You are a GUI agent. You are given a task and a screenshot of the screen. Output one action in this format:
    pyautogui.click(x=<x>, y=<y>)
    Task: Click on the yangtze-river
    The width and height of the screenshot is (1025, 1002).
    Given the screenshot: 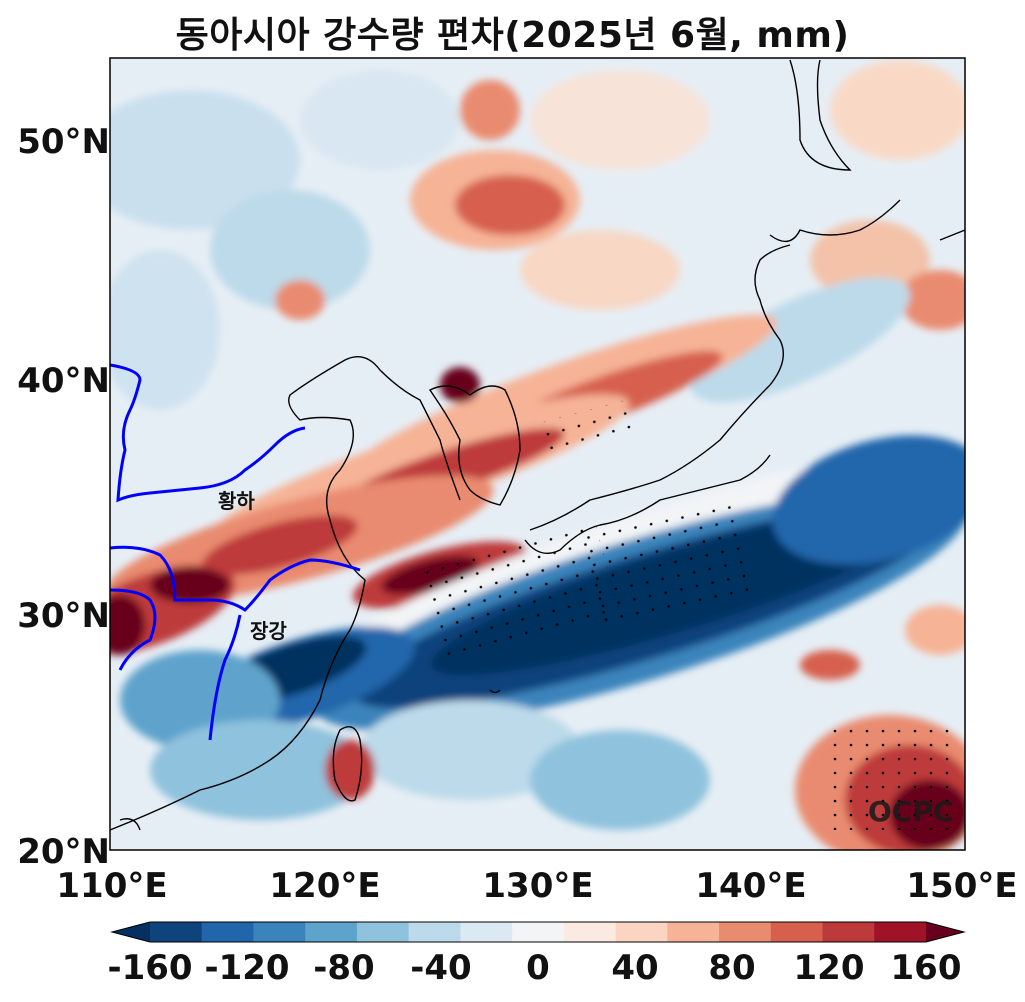 What is the action you would take?
    pyautogui.click(x=235, y=578)
    